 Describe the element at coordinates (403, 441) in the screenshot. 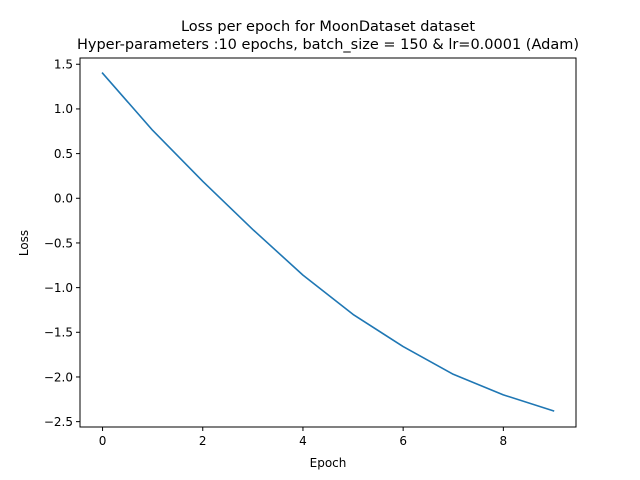

I see `x-tick-label: 6` at that location.